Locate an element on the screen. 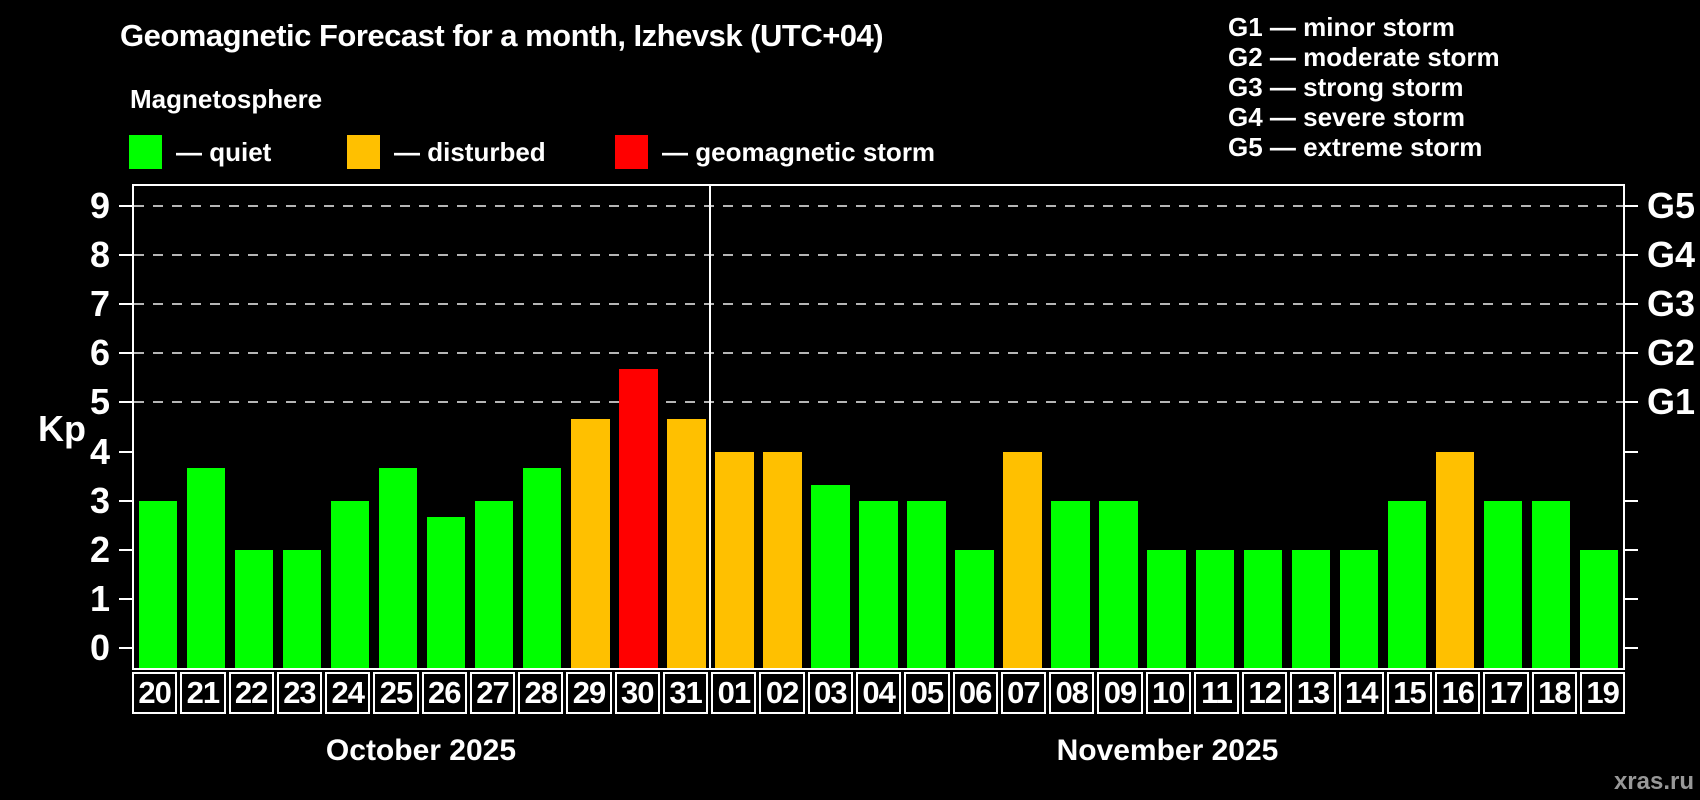  g-scale-label-g1: G1 is located at coordinates (1671, 402).